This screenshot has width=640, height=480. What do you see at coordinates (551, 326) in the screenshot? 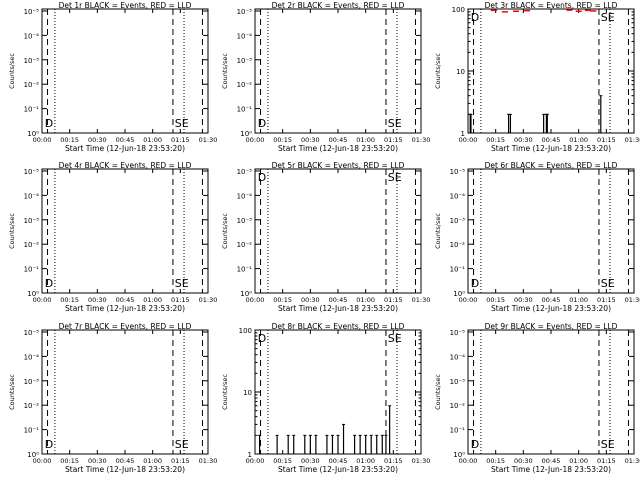
I see `chart-title: Det 9r BLACK = Events, RED = LLD` at bounding box center [551, 326].